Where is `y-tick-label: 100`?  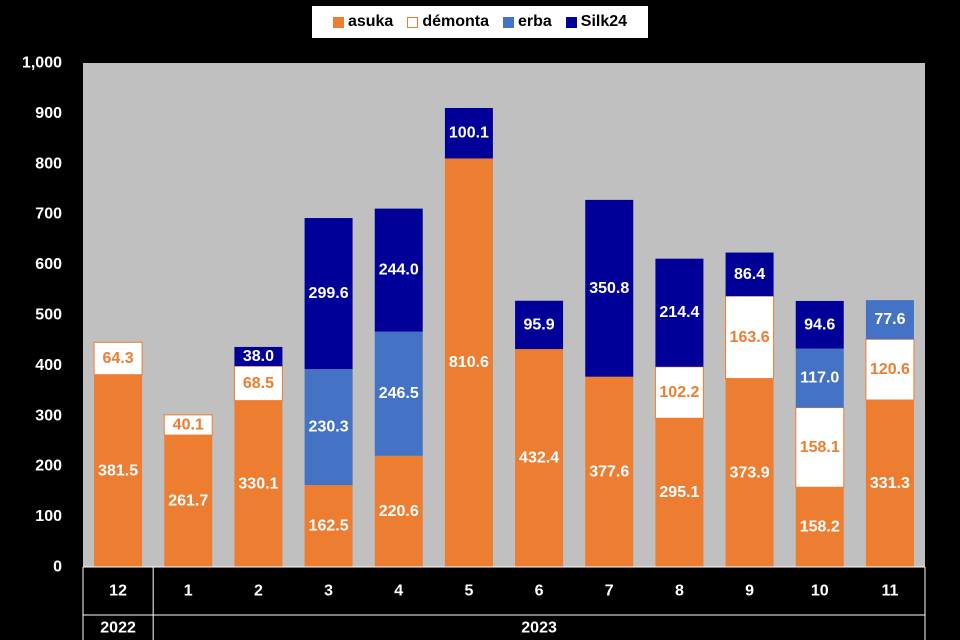
y-tick-label: 100 is located at coordinates (48, 516).